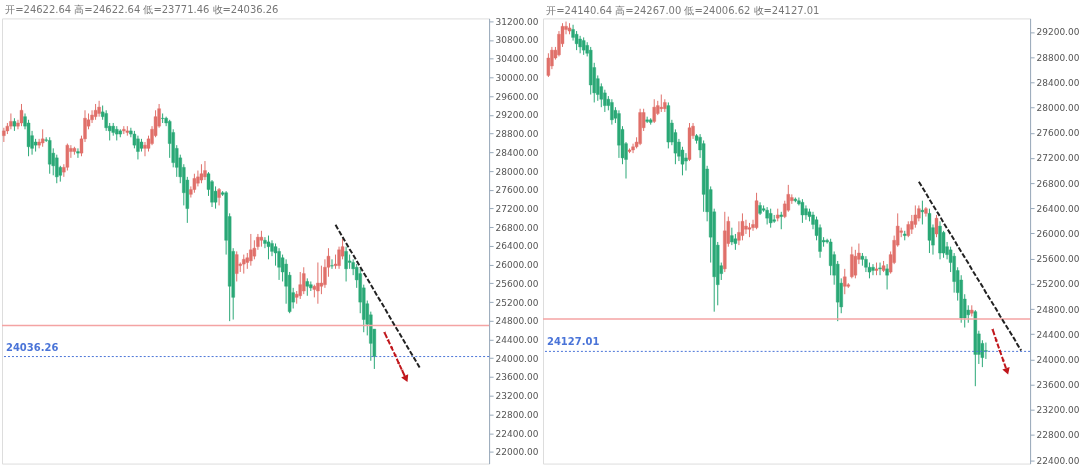 The height and width of the screenshot is (468, 1080). What do you see at coordinates (517, 40) in the screenshot?
I see `y-tick-label: 30800.00` at bounding box center [517, 40].